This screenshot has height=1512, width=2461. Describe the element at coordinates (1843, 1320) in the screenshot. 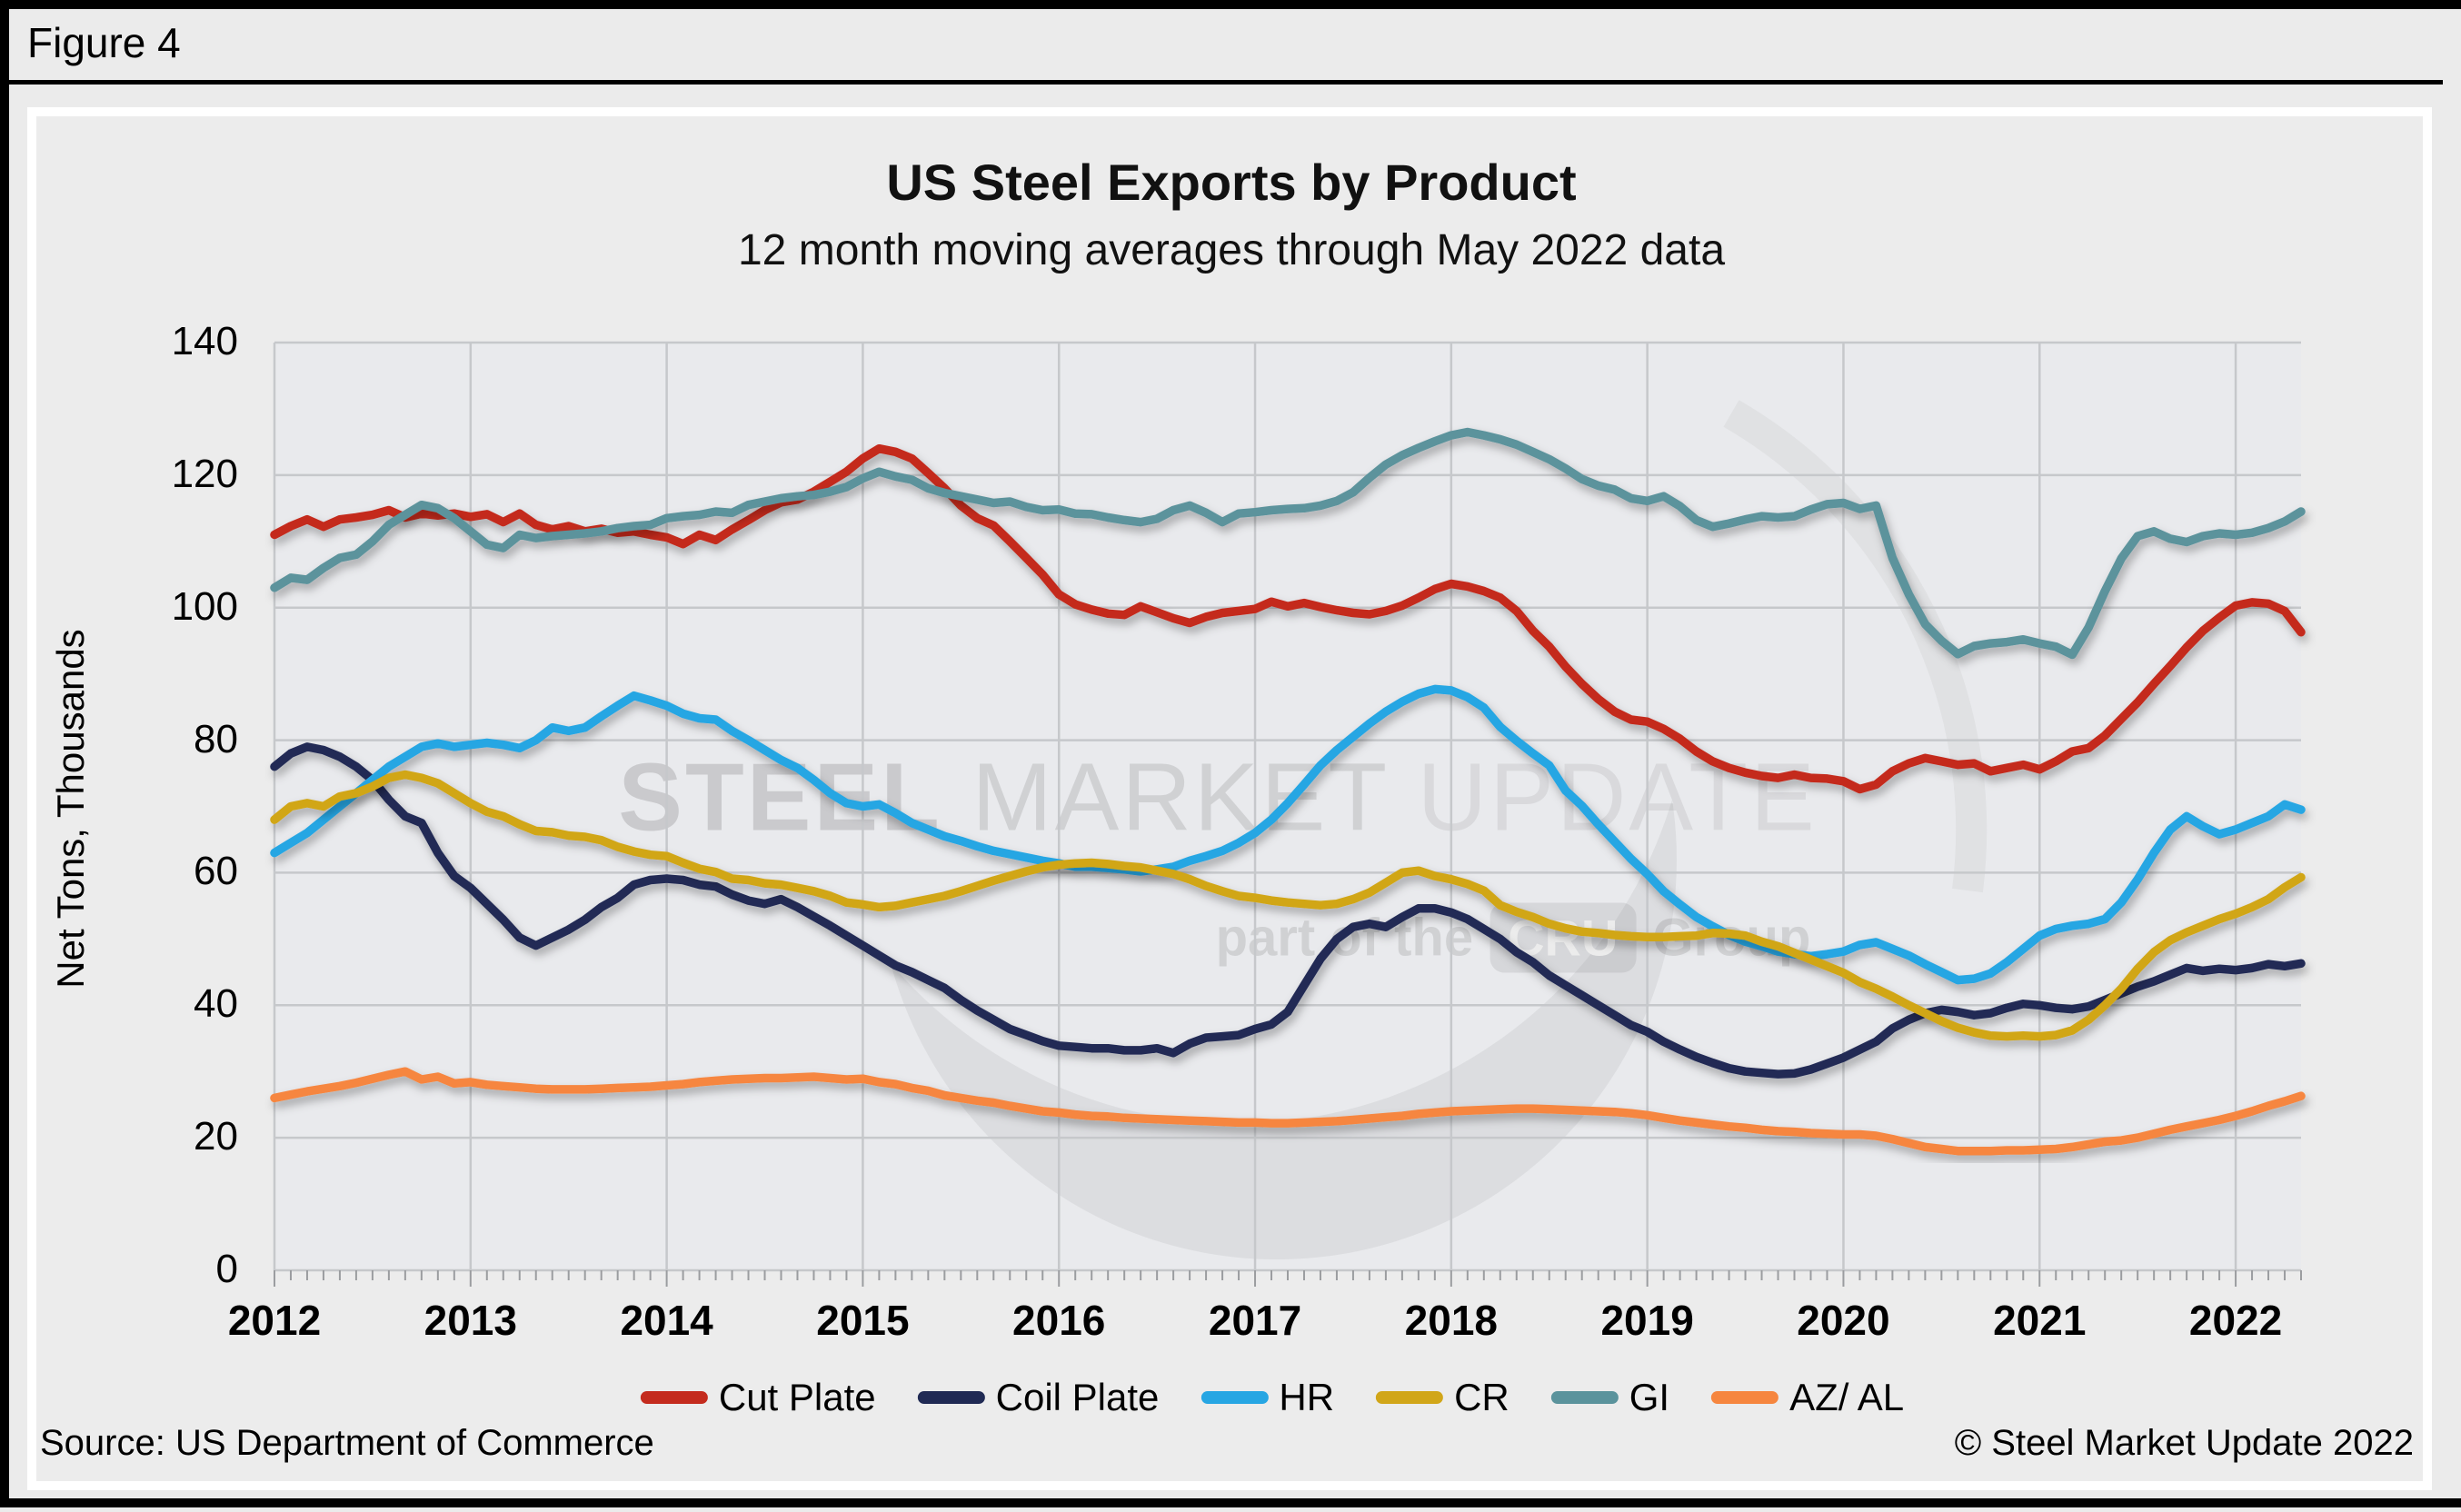

I see `x-tick-label: 2020` at that location.